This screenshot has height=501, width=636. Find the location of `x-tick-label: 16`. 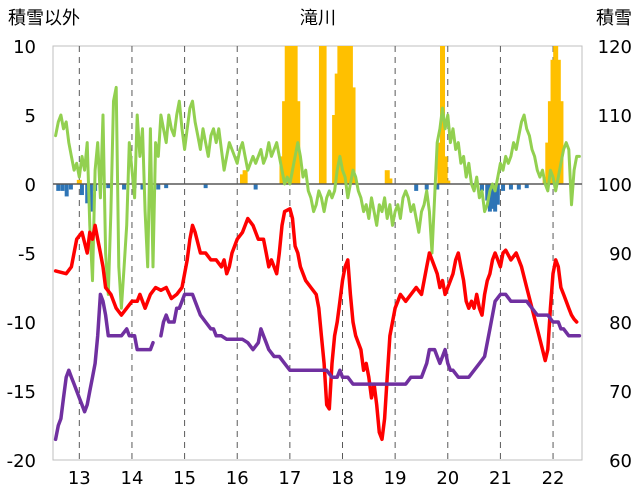

x-tick-label: 16 is located at coordinates (237, 478).